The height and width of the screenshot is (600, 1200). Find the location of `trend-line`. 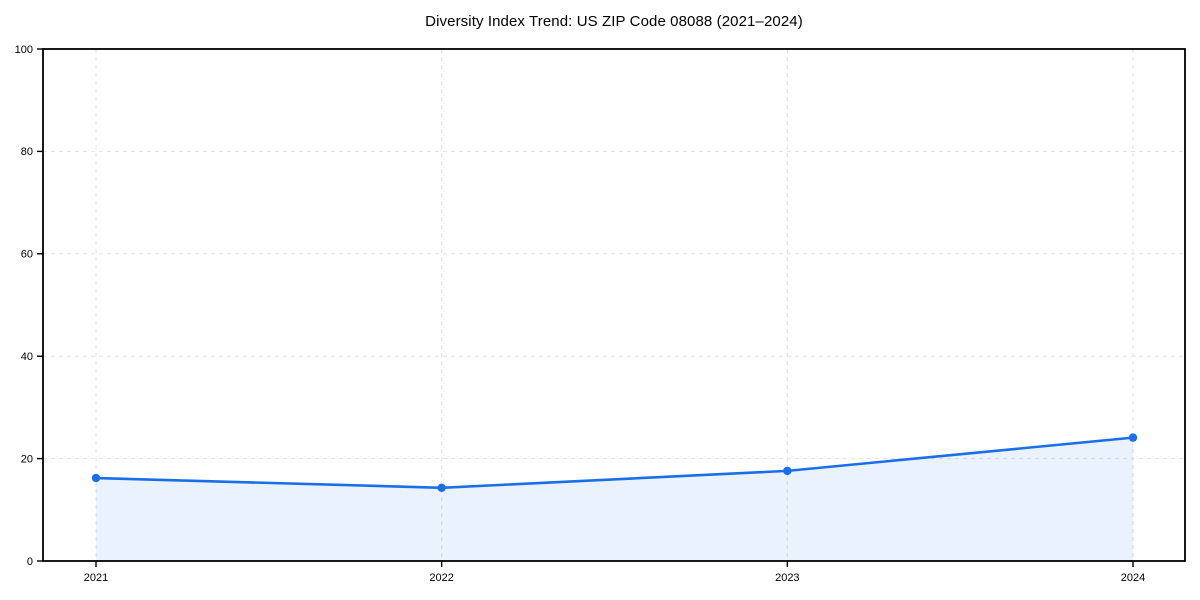

trend-line is located at coordinates (614, 463).